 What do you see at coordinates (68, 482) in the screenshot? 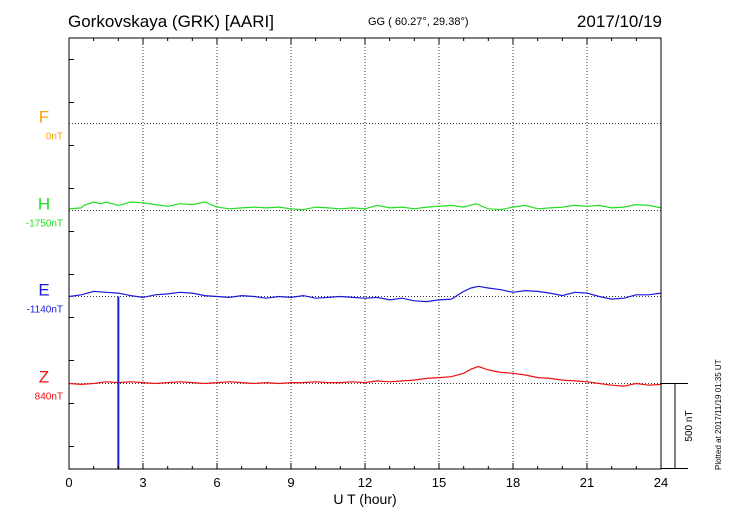
I see `x-tick-label: 0` at bounding box center [68, 482].